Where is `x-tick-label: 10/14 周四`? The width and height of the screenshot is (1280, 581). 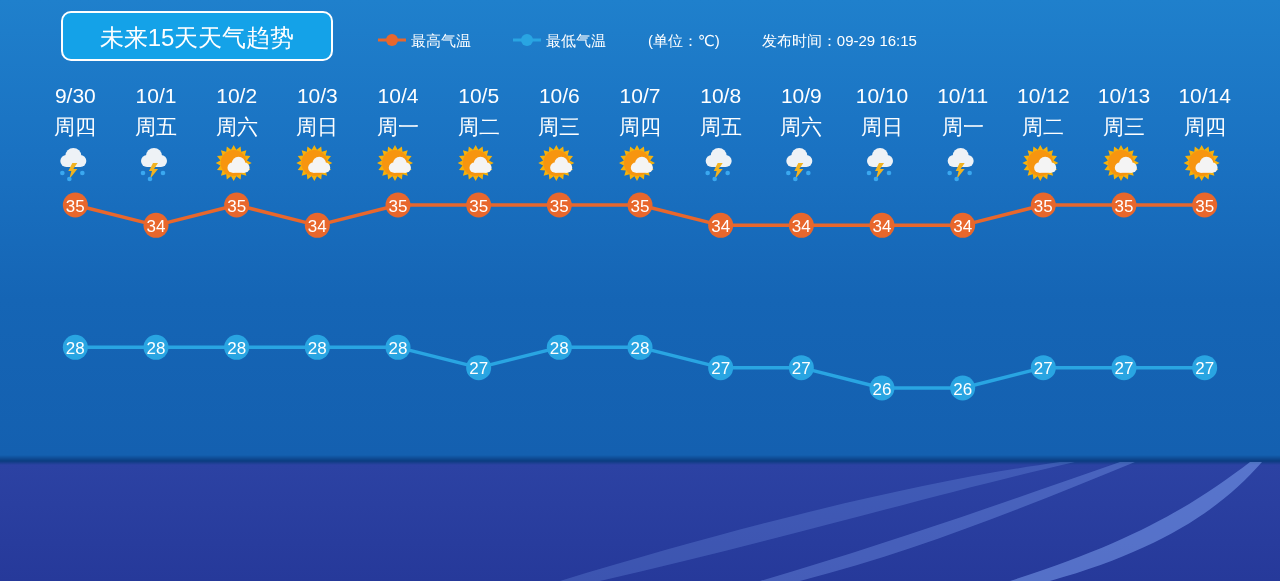
x-tick-label: 10/14 周四 is located at coordinates (1205, 110).